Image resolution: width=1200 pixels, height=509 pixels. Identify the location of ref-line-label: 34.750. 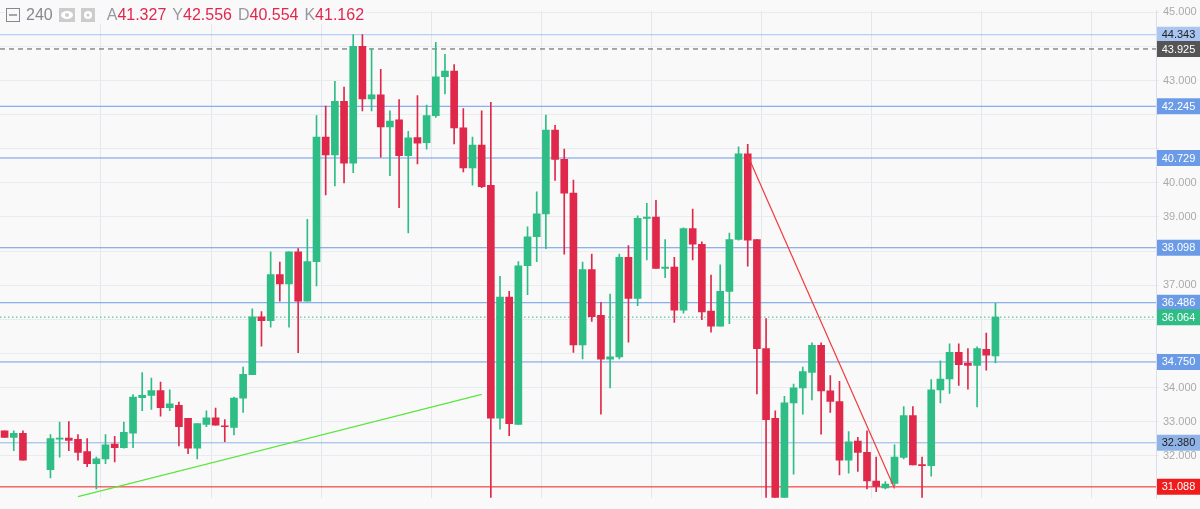
(1178, 361).